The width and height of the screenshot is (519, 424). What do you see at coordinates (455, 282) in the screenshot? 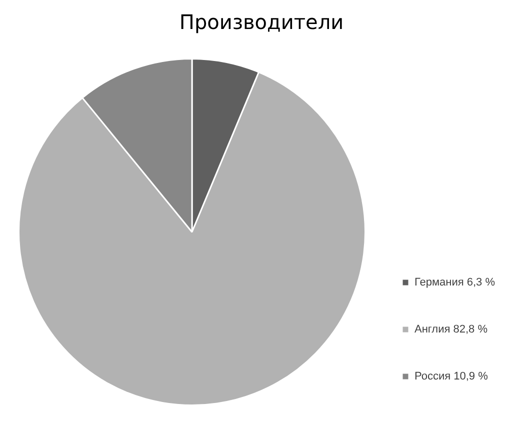
I see `legend-label: Германия 6,3 %` at bounding box center [455, 282].